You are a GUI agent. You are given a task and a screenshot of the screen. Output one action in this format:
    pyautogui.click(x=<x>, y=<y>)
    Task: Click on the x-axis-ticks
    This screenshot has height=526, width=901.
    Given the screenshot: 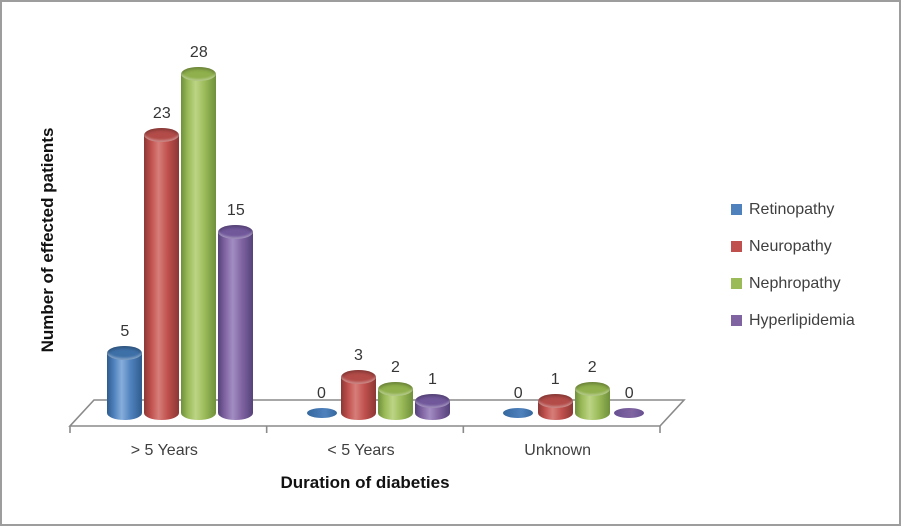 What is the action you would take?
    pyautogui.click(x=365, y=429)
    